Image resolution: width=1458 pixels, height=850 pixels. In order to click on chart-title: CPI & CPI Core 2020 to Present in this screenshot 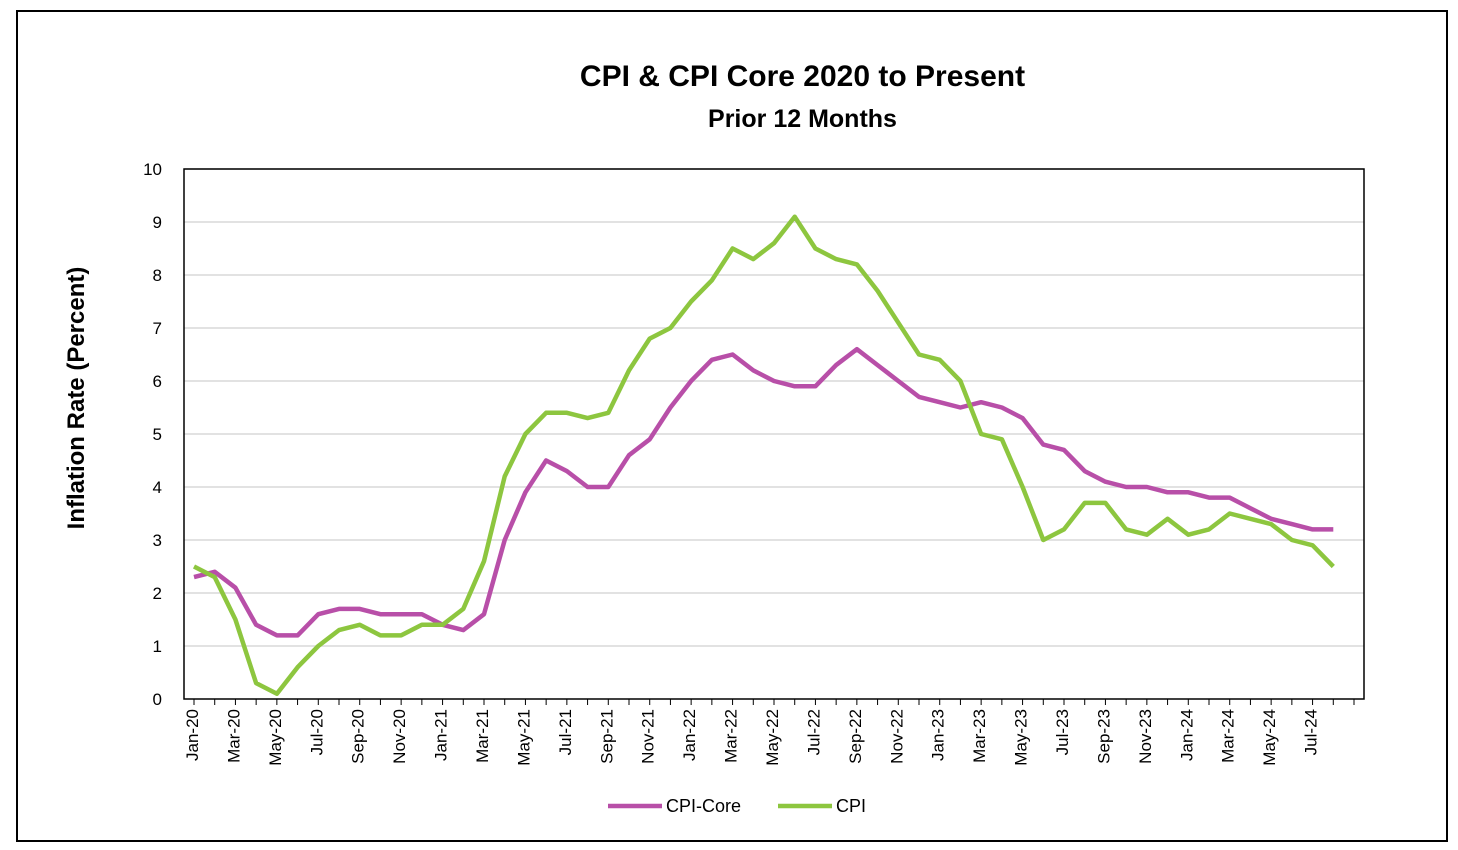, I will do `click(802, 76)`.